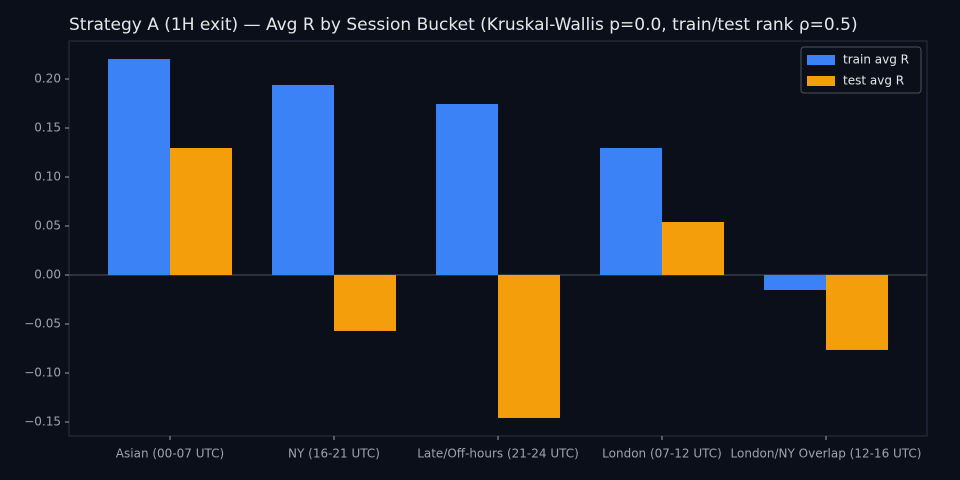 The image size is (960, 480). Describe the element at coordinates (47, 177) in the screenshot. I see `y-tick-label: 0.10` at that location.